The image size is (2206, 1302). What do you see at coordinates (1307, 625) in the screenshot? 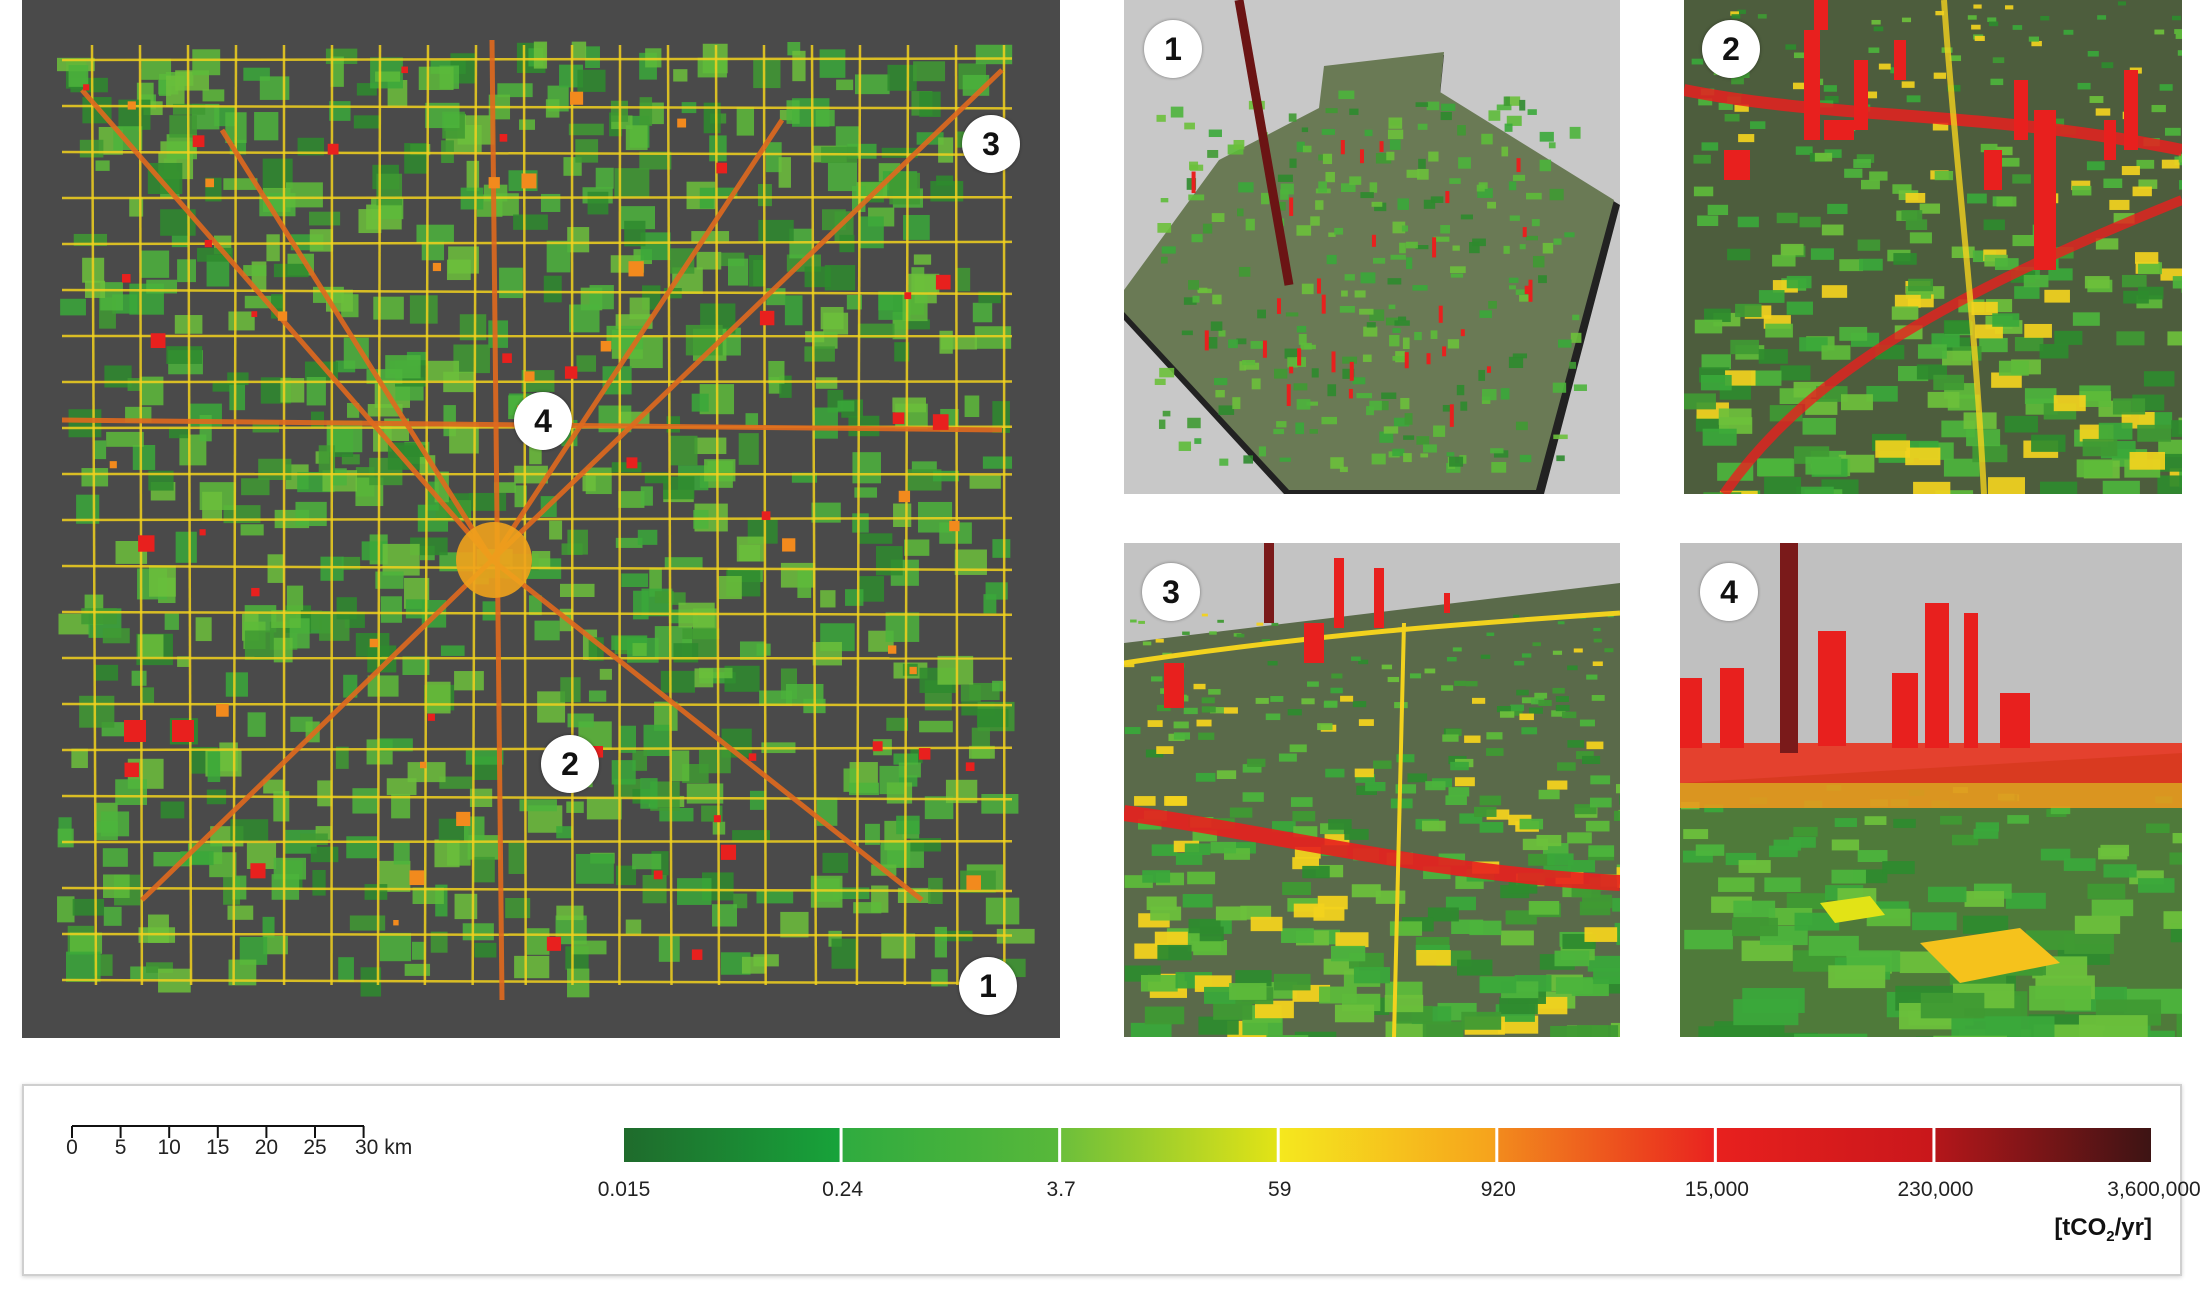
I see `view-3-towers` at bounding box center [1307, 625].